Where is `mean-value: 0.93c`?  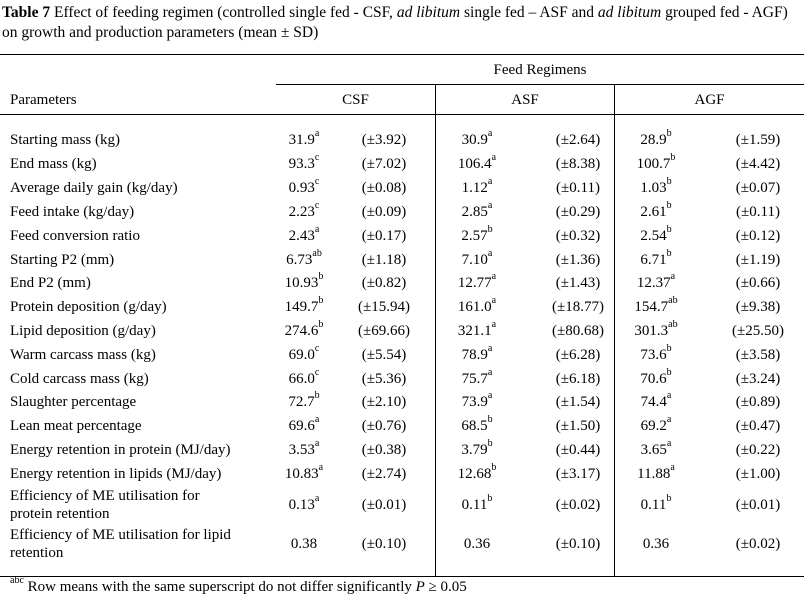
mean-value: 0.93c is located at coordinates (304, 187).